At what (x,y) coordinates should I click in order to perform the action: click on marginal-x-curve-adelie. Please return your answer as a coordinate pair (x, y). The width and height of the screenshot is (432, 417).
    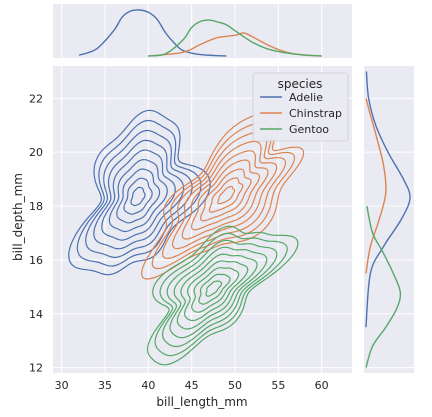
    Looking at the image, I should click on (152, 33).